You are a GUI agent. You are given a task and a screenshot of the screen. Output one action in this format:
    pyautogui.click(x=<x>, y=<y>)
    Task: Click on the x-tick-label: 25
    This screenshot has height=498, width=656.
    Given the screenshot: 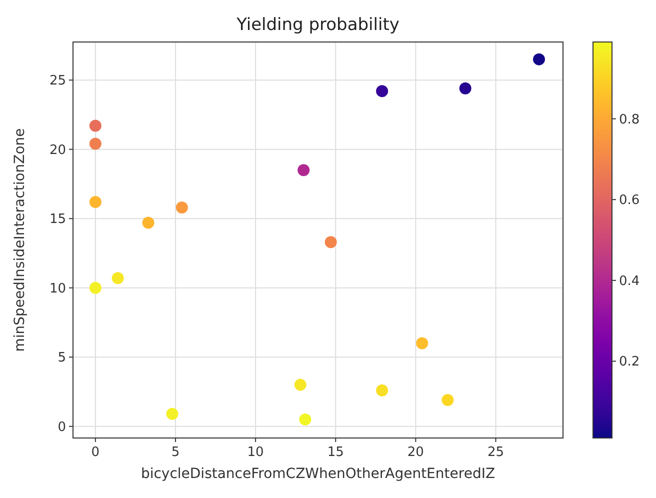 What is the action you would take?
    pyautogui.click(x=495, y=452)
    